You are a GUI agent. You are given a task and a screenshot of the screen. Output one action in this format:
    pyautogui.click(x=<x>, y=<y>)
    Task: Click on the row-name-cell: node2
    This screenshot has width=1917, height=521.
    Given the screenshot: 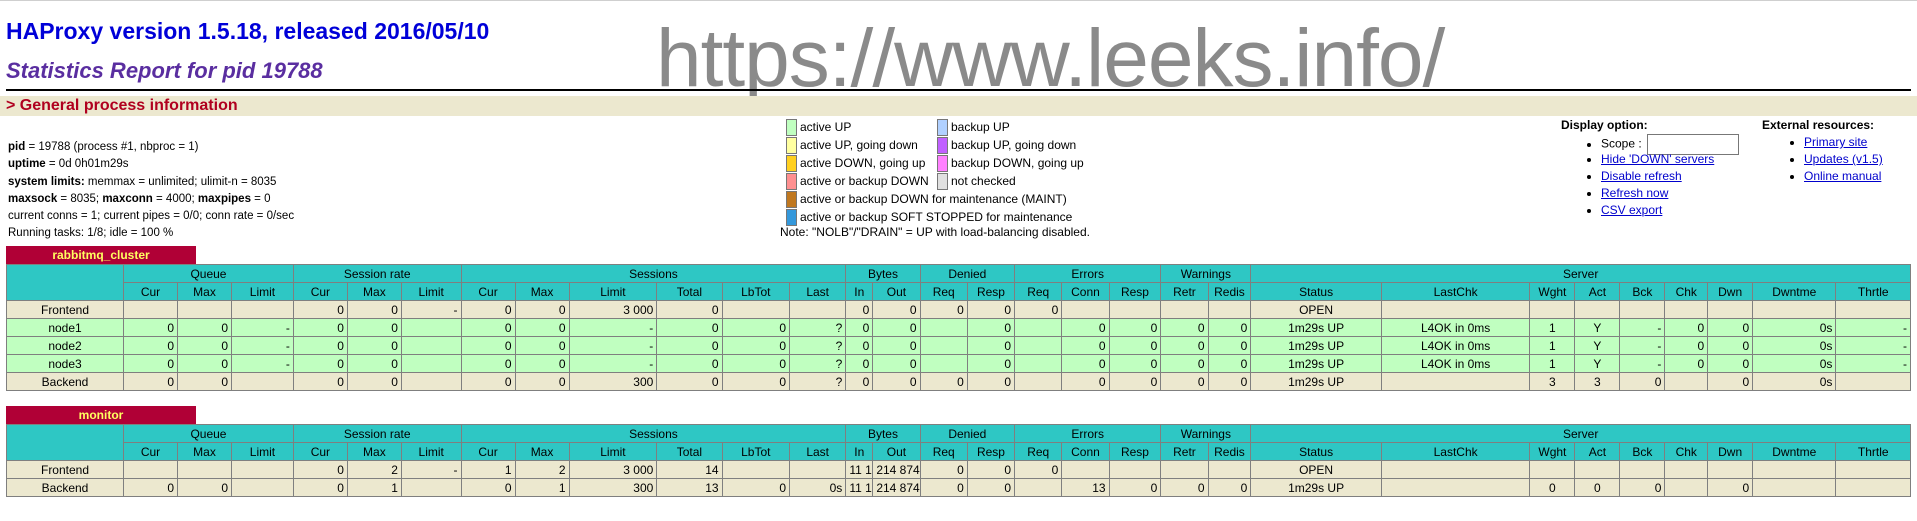 What is the action you would take?
    pyautogui.click(x=65, y=345)
    